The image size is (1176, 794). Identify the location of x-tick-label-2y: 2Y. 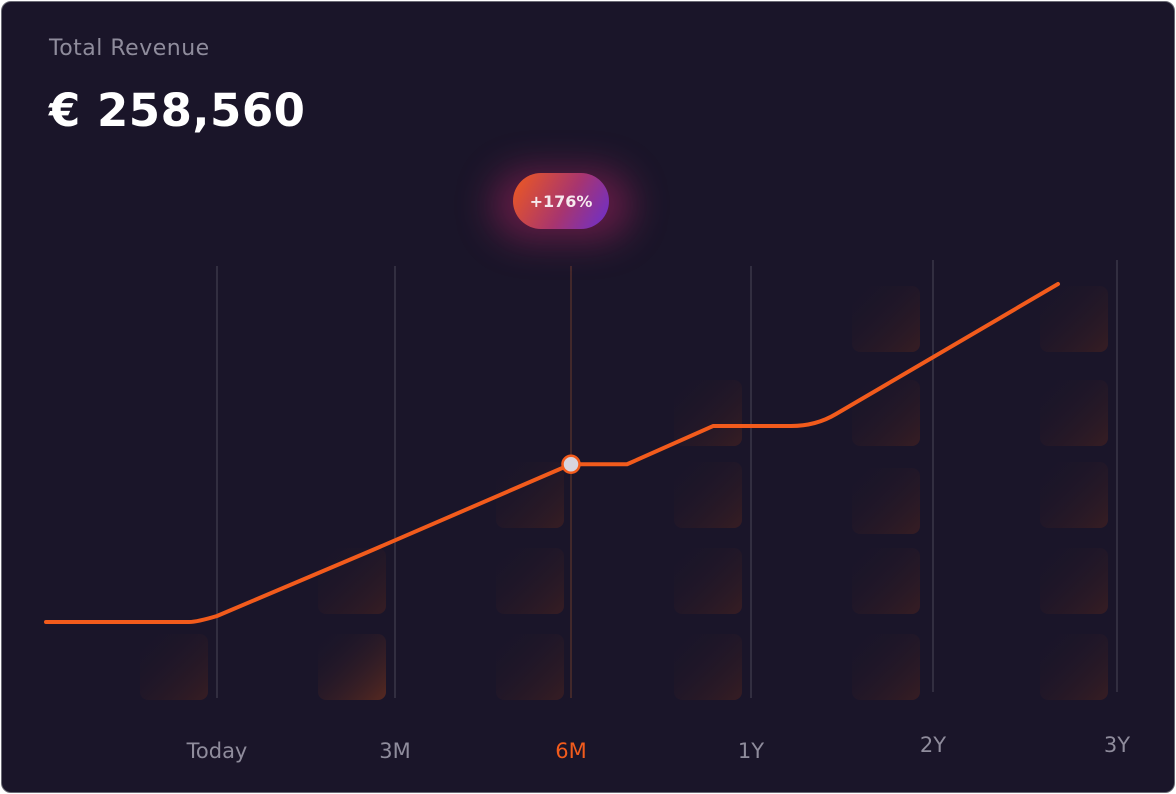
(933, 745).